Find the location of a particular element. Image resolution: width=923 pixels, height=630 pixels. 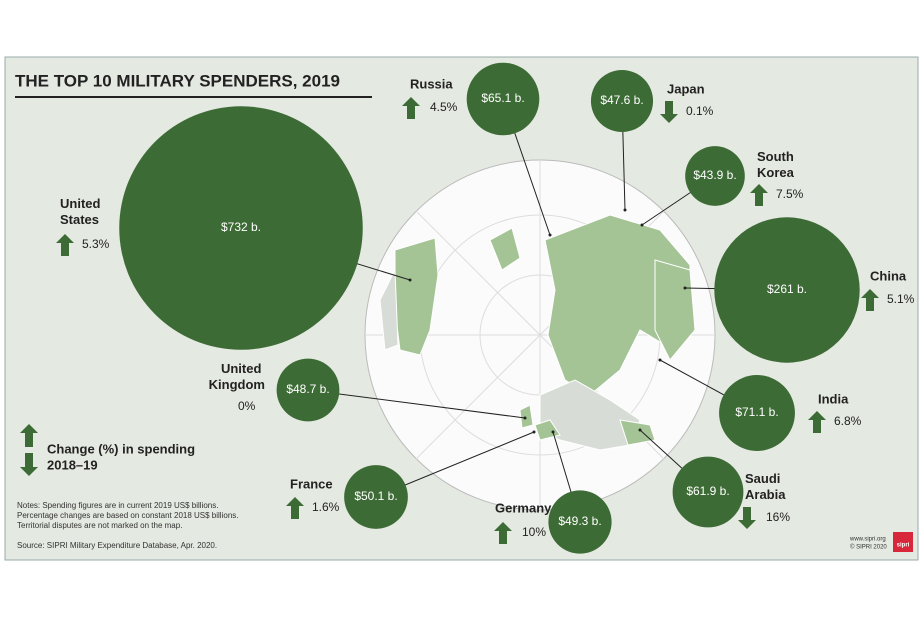

change-label: 5.3% is located at coordinates (96, 244).